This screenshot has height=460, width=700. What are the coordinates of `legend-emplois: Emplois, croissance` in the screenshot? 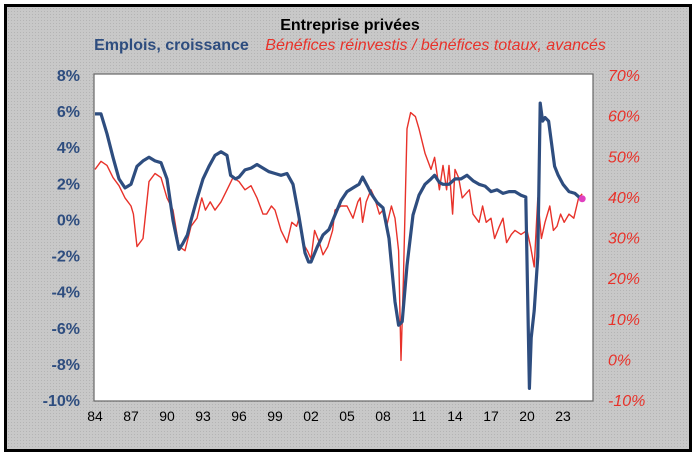 It's located at (171, 45).